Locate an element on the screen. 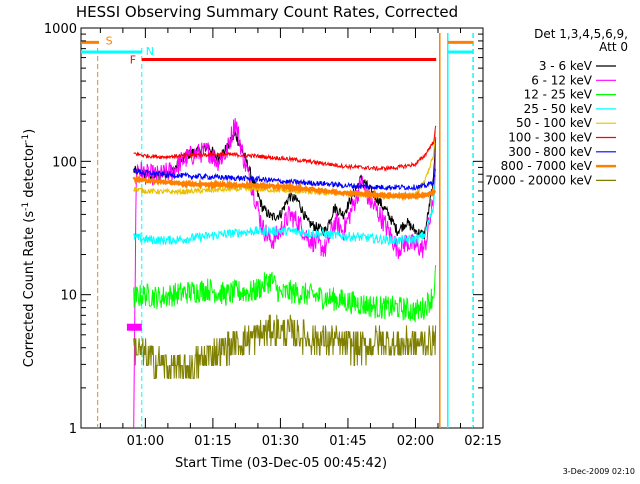 This screenshot has width=640, height=484. x-tick-label: 02:15 is located at coordinates (482, 441).